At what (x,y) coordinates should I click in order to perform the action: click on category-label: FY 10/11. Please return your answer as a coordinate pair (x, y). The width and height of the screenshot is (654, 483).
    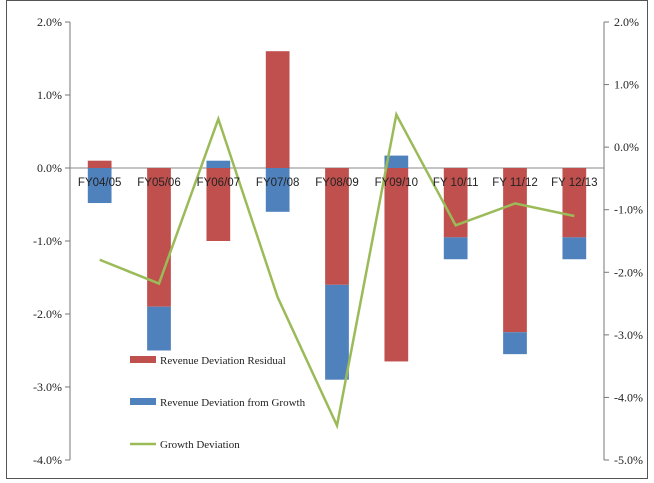
    Looking at the image, I should click on (456, 183).